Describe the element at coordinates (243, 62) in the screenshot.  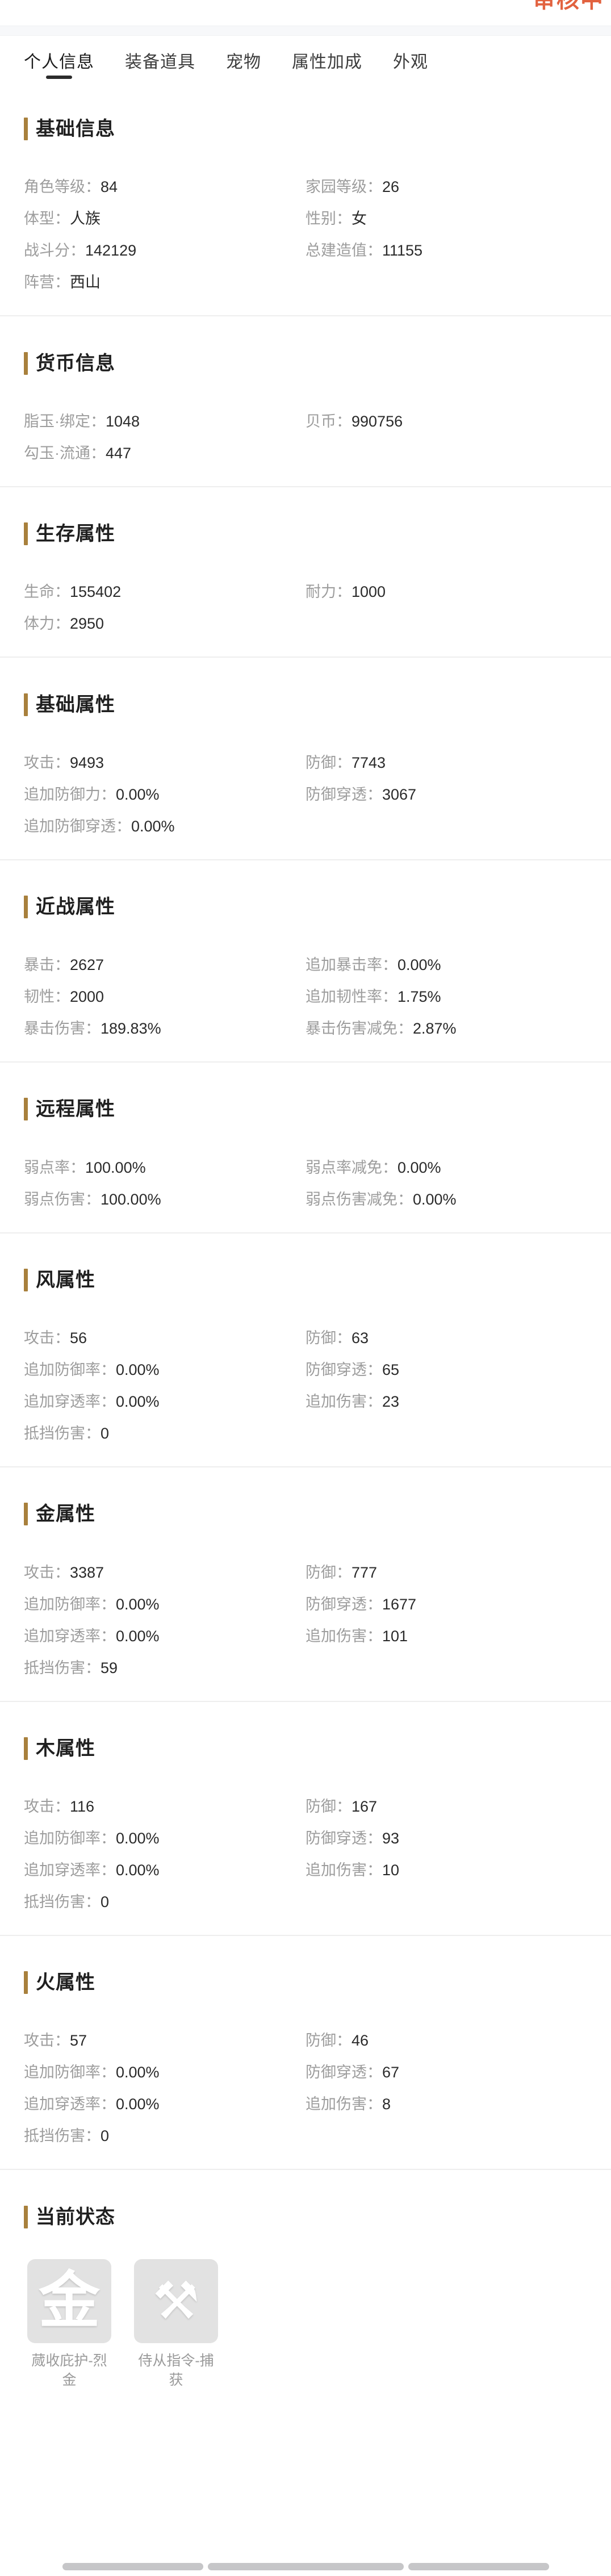
I see `tab-2: 宠物` at that location.